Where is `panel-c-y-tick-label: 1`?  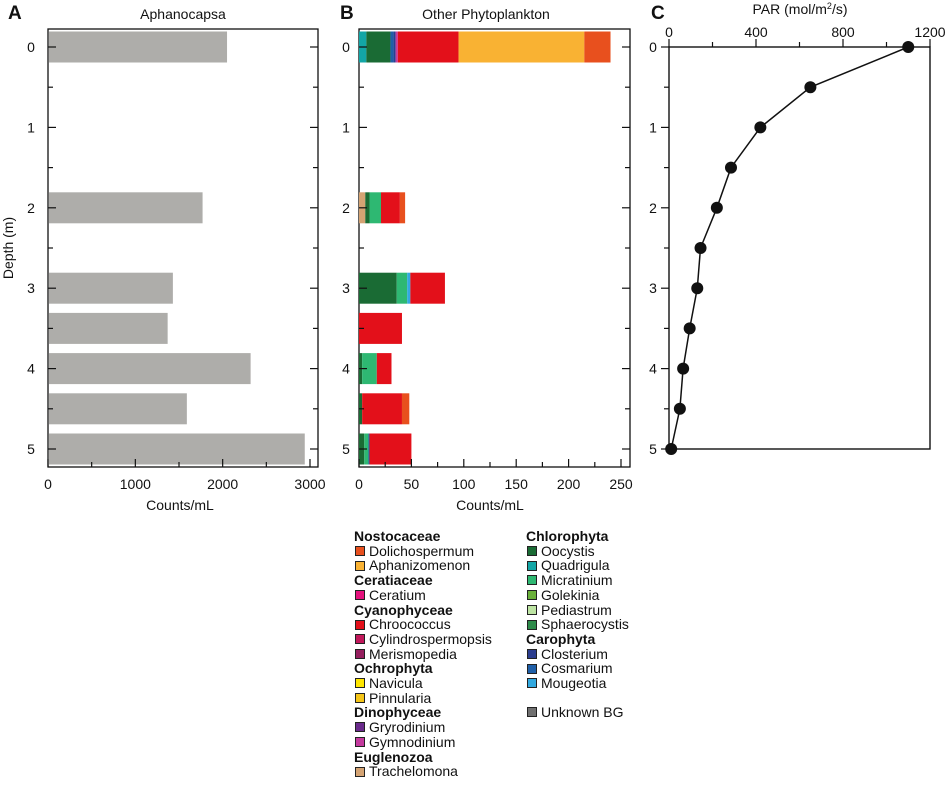 panel-c-y-tick-label: 1 is located at coordinates (653, 127).